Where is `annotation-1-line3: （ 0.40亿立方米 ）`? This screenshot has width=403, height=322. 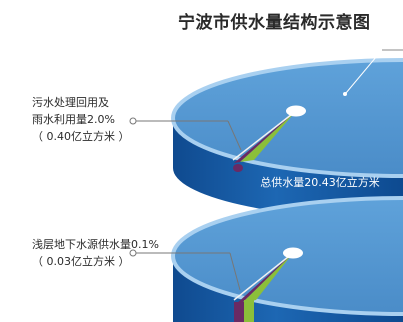 annotation-1-line3: （ 0.40亿立方米 ） is located at coordinates (81, 136).